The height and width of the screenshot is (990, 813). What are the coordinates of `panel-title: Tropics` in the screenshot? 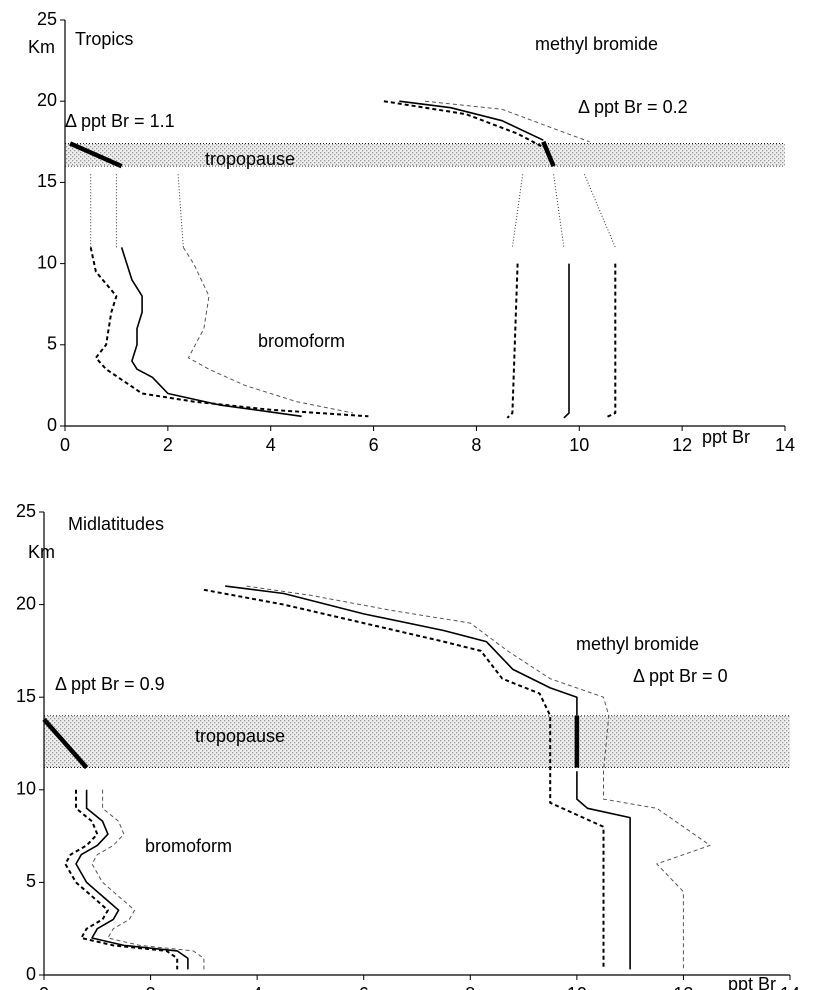 It's located at (104, 39).